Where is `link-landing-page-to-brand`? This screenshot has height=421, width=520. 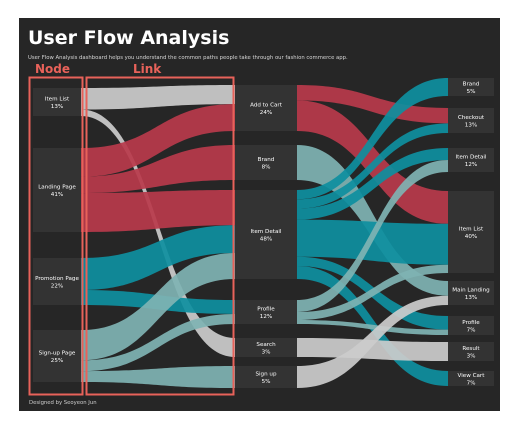
link-landing-page-to-brand is located at coordinates (158, 169).